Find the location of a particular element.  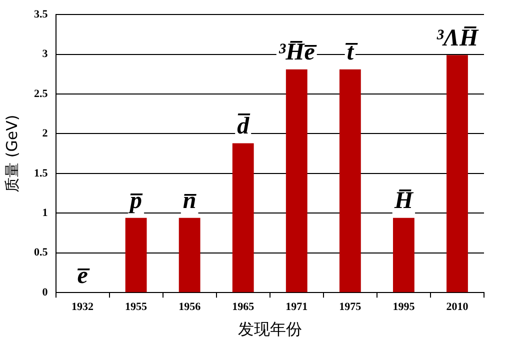

annotation: t̅ is located at coordinates (351, 53).